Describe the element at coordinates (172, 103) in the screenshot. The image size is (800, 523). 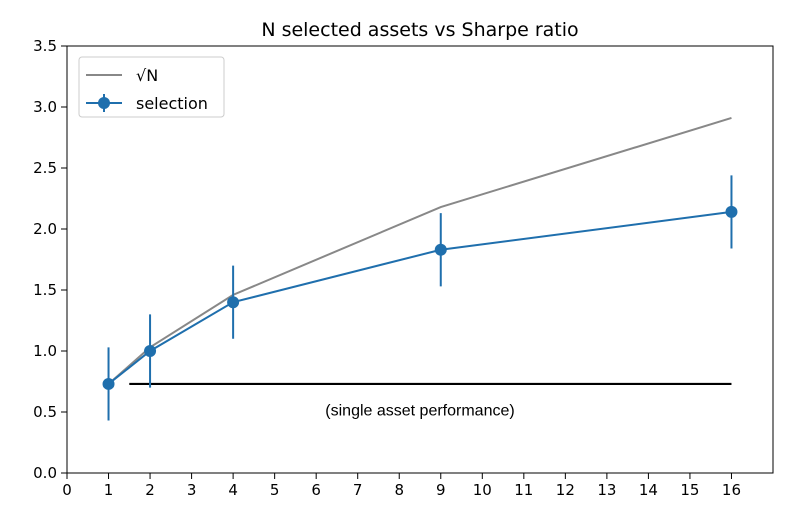
I see `legend-selection-label: selection` at that location.